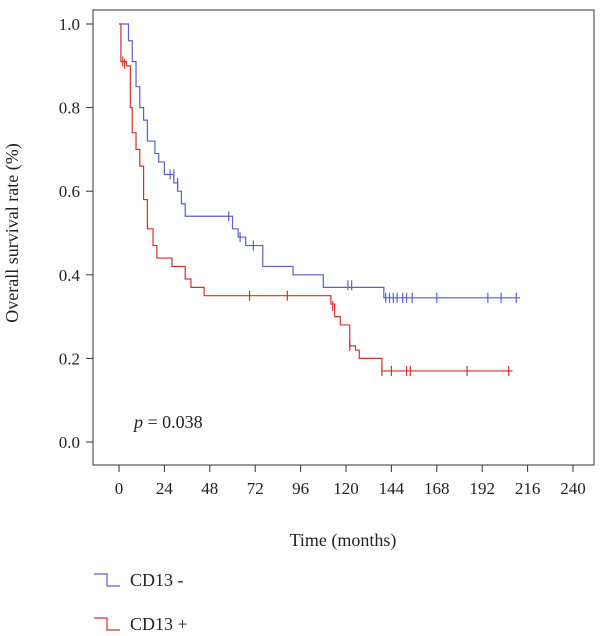 The width and height of the screenshot is (600, 636). What do you see at coordinates (69, 191) in the screenshot?
I see `y-tick-label: 0.6` at bounding box center [69, 191].